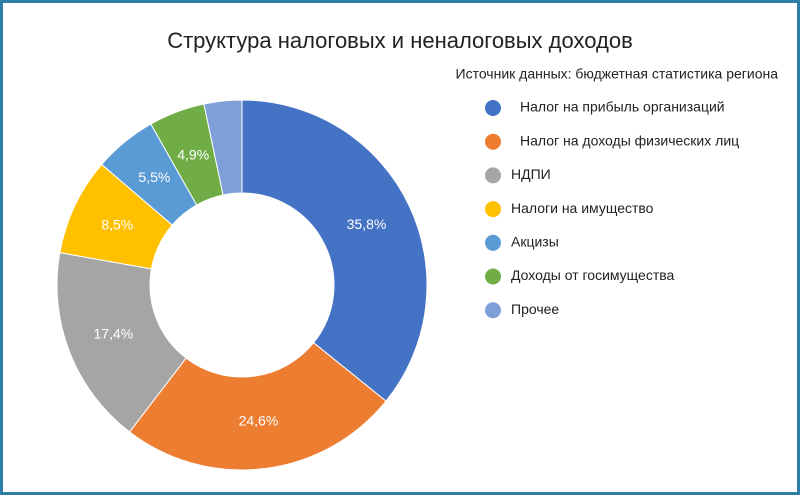  I want to click on data-label: 35,8%, so click(367, 224).